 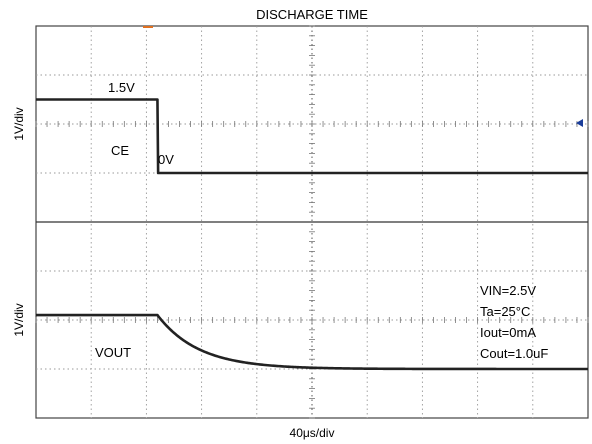 What do you see at coordinates (508, 290) in the screenshot?
I see `condition-vin: VIN=2.5V` at bounding box center [508, 290].